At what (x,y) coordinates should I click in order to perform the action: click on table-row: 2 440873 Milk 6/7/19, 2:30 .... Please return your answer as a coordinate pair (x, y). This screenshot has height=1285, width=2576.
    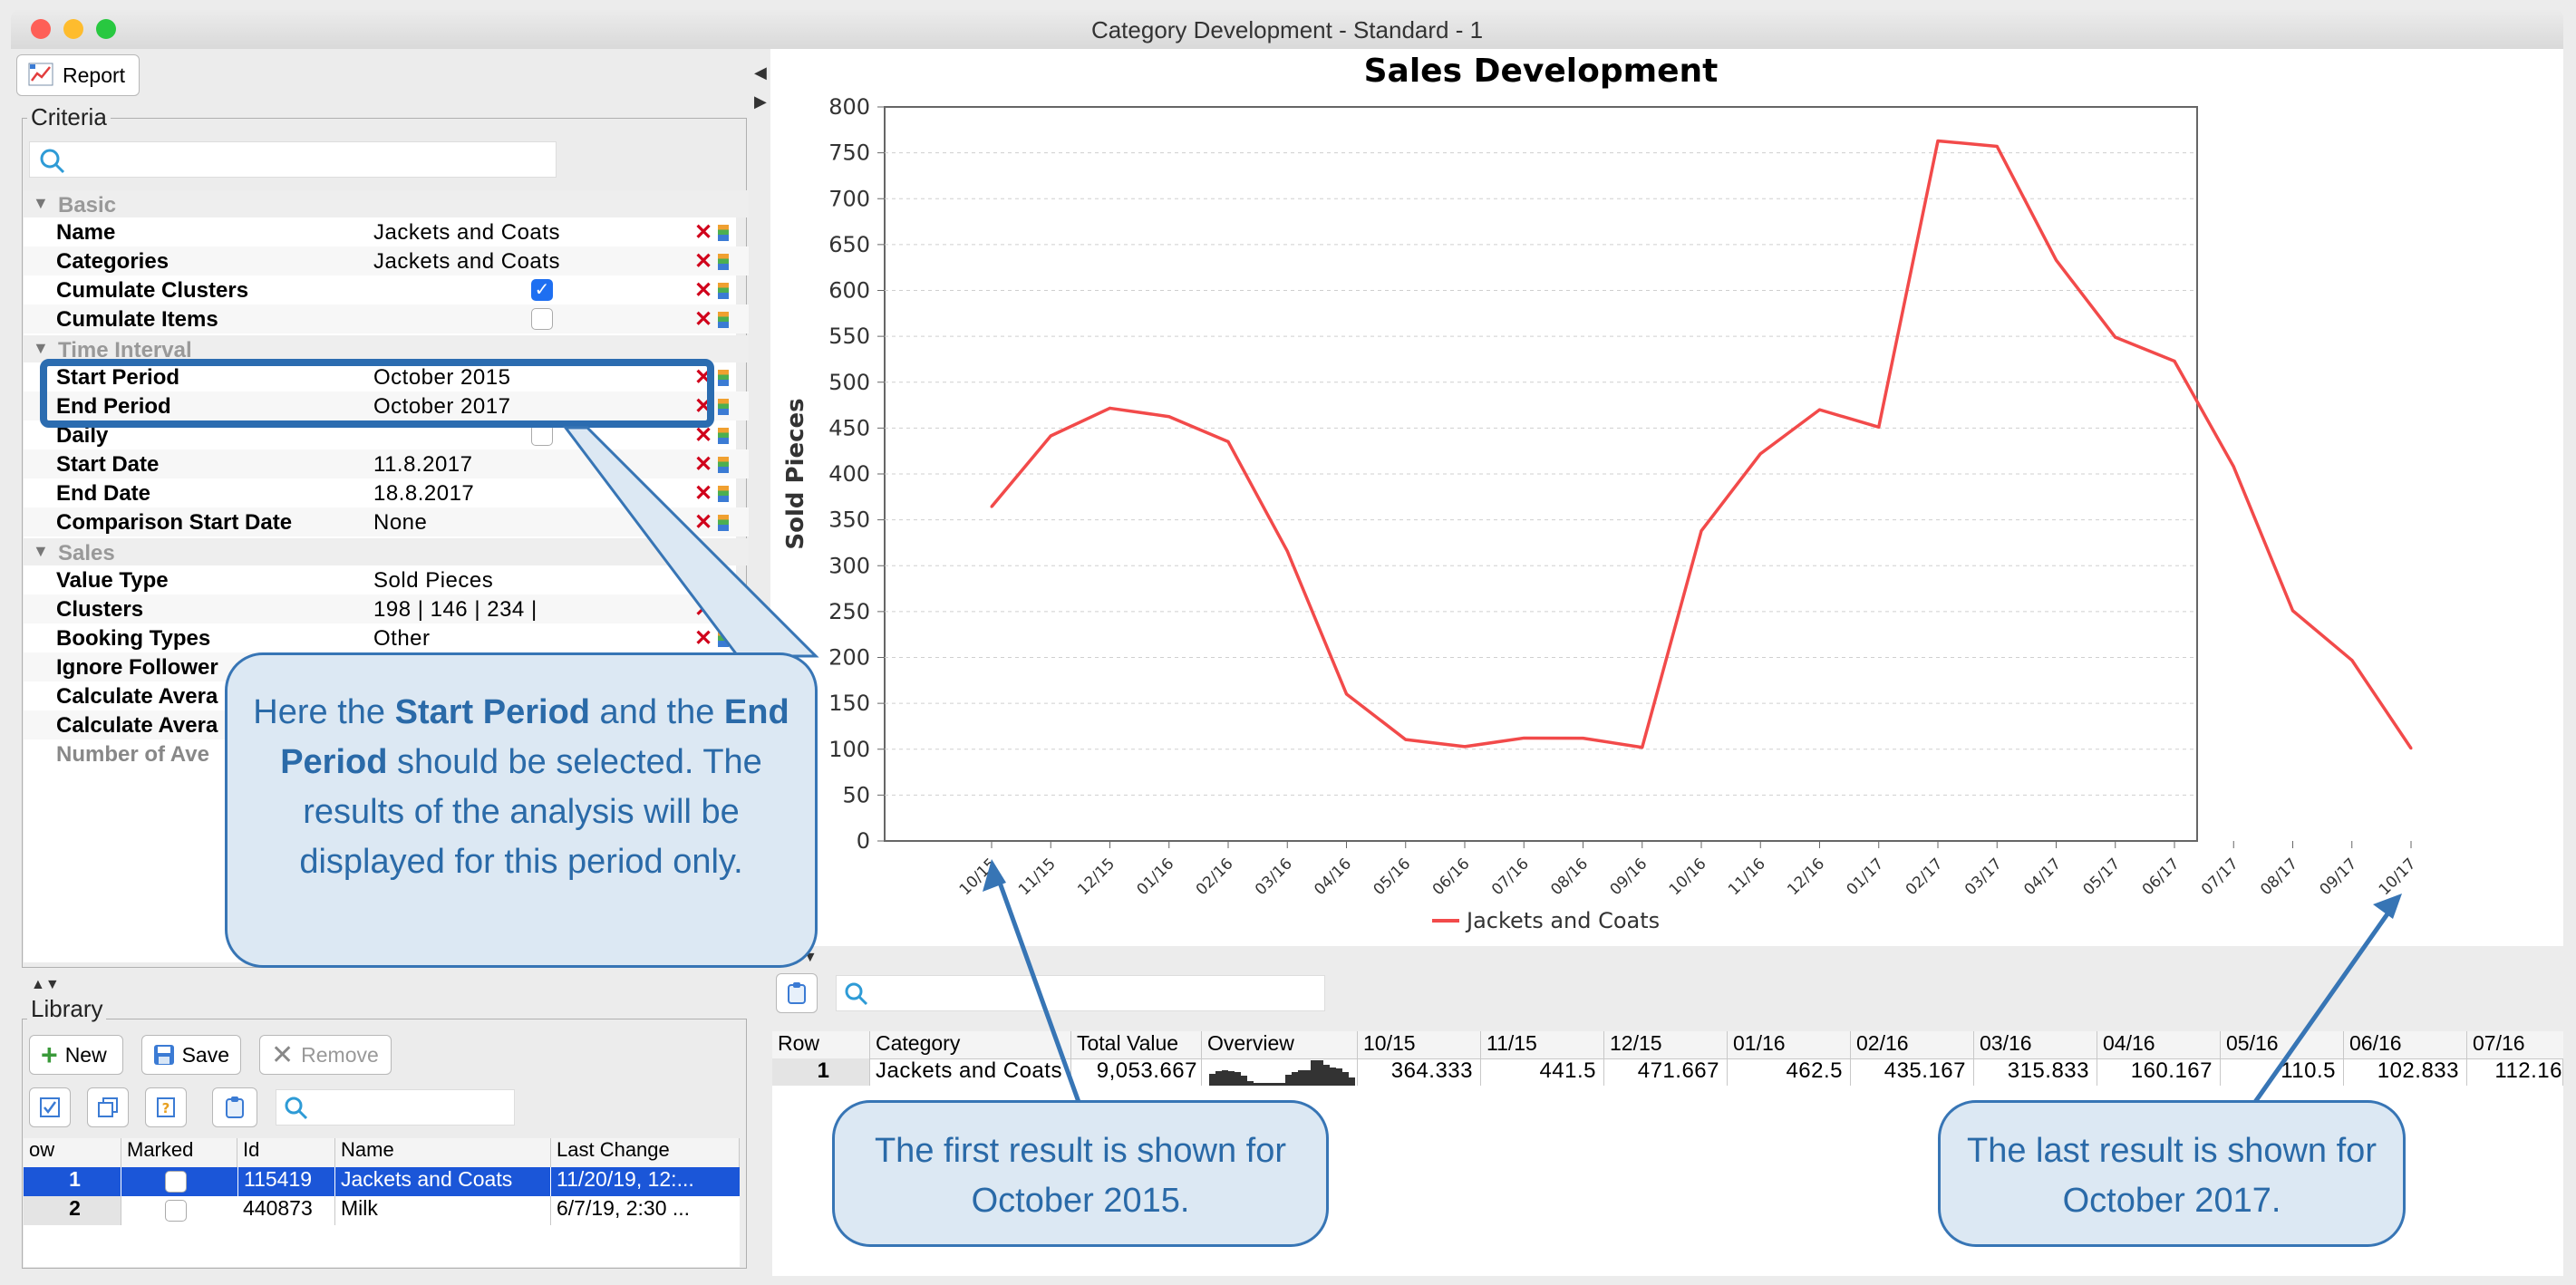
    Looking at the image, I should click on (382, 1210).